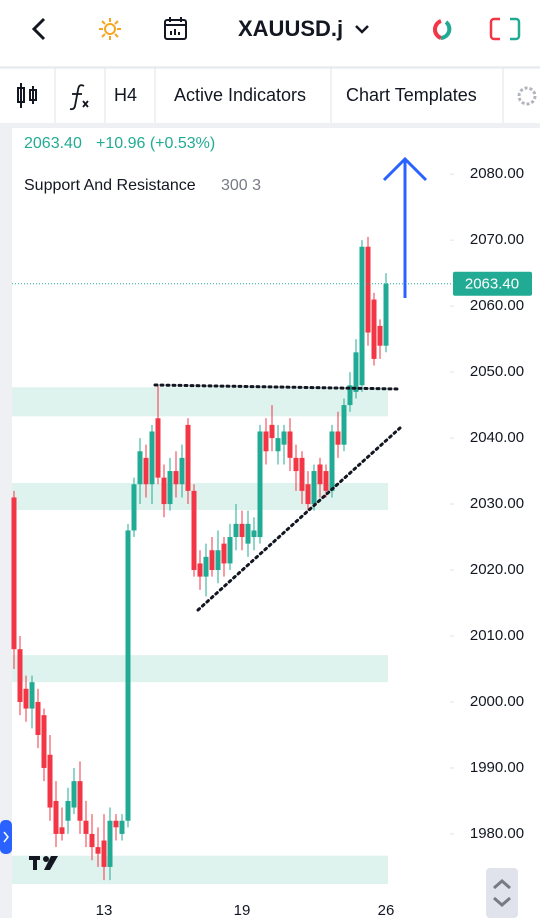 The width and height of the screenshot is (540, 918). Describe the element at coordinates (277, 387) in the screenshot. I see `resistance-line` at that location.